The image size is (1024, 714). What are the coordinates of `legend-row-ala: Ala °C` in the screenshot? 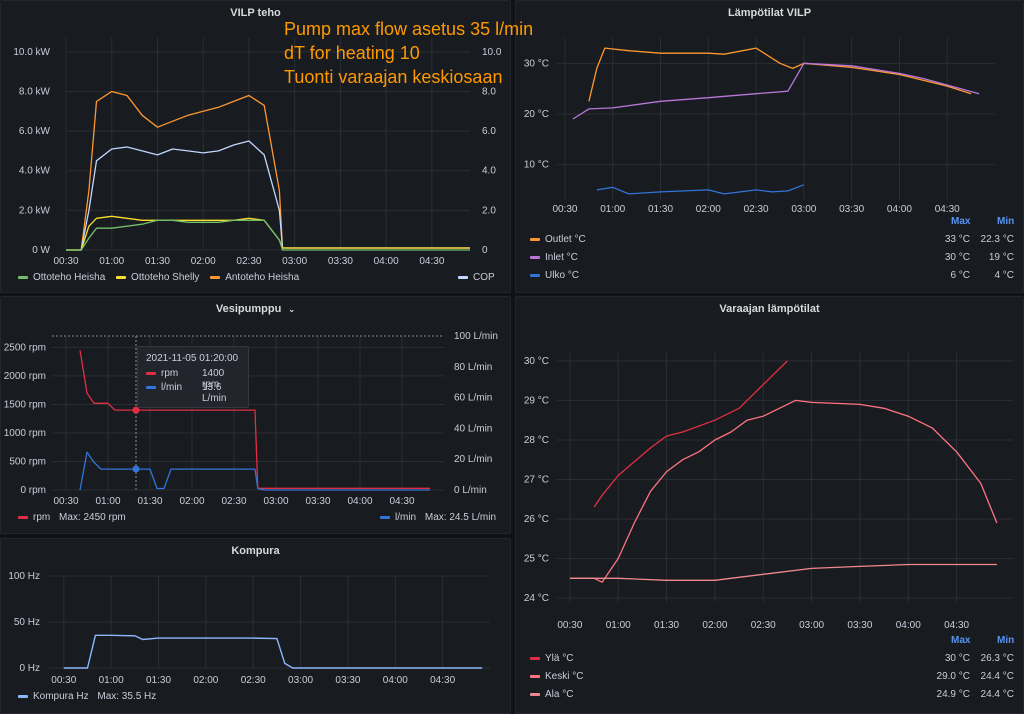 It's located at (551, 694).